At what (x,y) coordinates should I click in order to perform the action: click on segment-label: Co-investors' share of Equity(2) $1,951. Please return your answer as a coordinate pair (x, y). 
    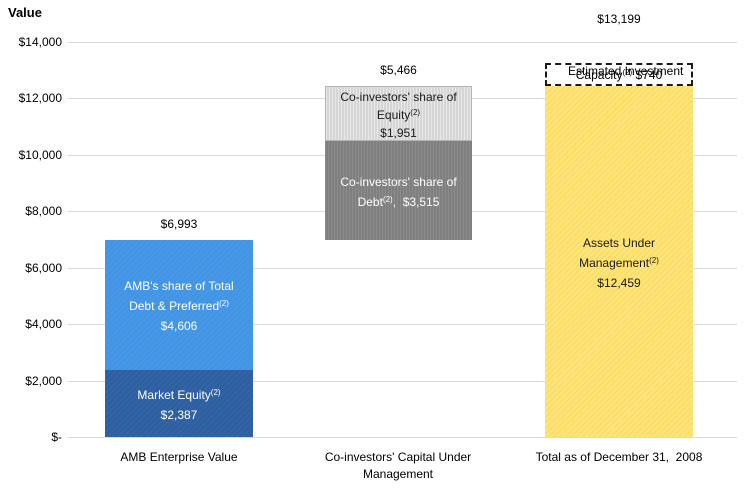
    Looking at the image, I should click on (398, 114).